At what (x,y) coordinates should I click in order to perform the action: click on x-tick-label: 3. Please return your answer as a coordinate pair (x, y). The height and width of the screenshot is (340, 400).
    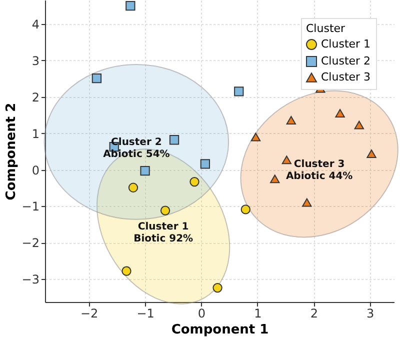
    Looking at the image, I should click on (370, 313).